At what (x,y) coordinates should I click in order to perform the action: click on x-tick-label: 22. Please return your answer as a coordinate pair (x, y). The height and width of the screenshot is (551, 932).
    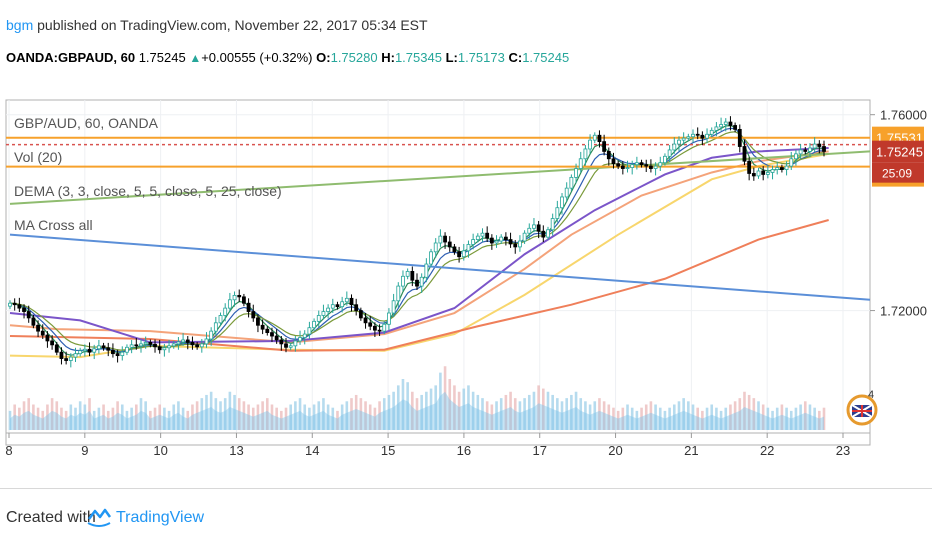
    Looking at the image, I should click on (767, 450).